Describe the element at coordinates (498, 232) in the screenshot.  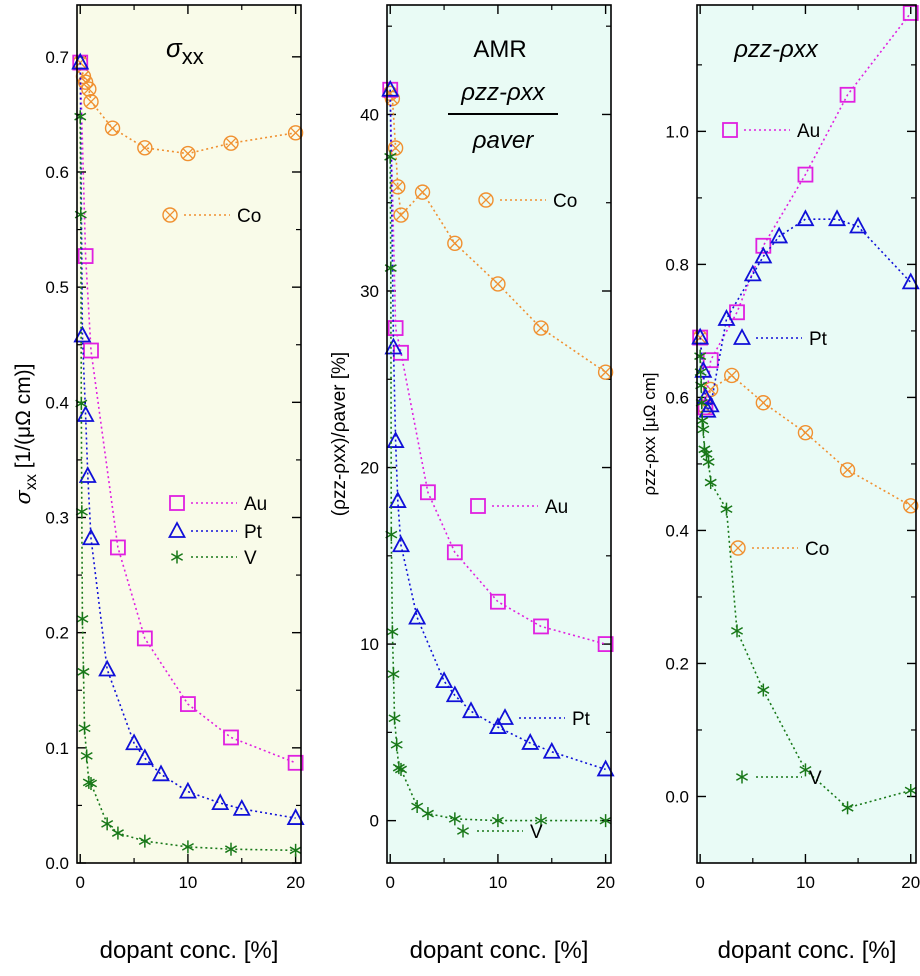
I see `series-line-co` at that location.